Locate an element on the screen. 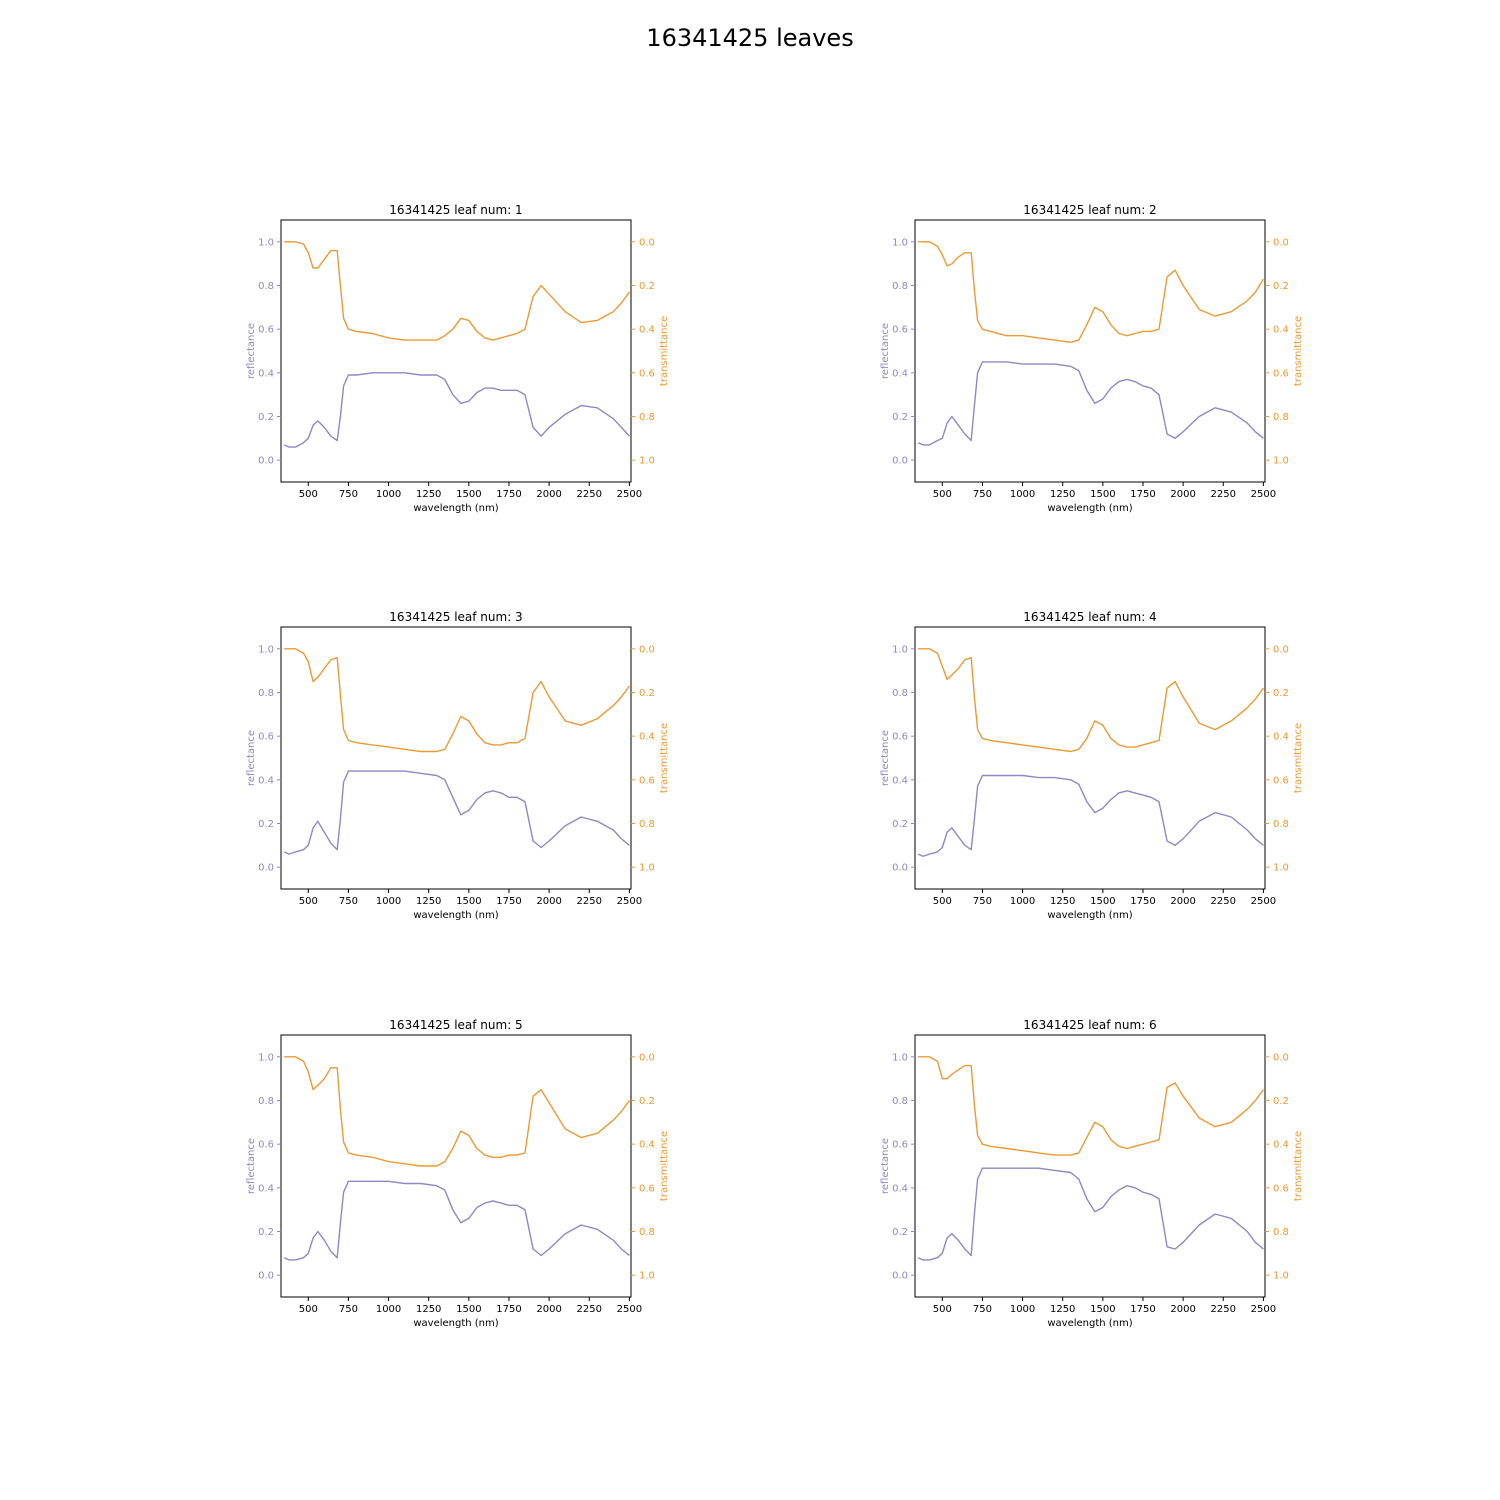  panel-title: 16341425 leaf num: 5 is located at coordinates (455, 1025).